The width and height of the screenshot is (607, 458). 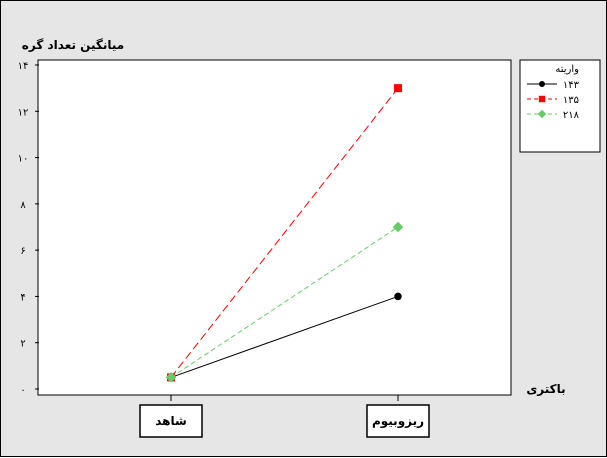 I want to click on y-tick-label: ۱۰, so click(x=23, y=159).